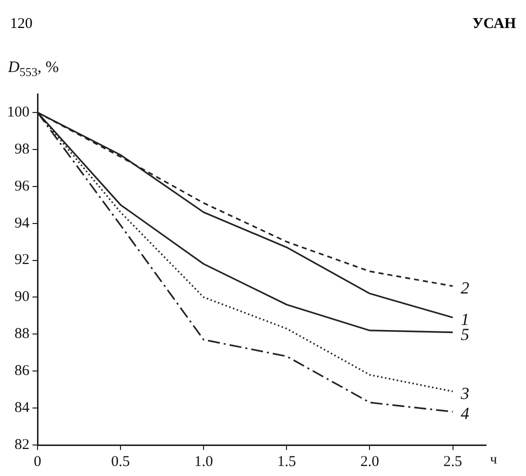 This screenshot has width=526, height=476. What do you see at coordinates (22, 186) in the screenshot?
I see `y-tick-label: 96` at bounding box center [22, 186].